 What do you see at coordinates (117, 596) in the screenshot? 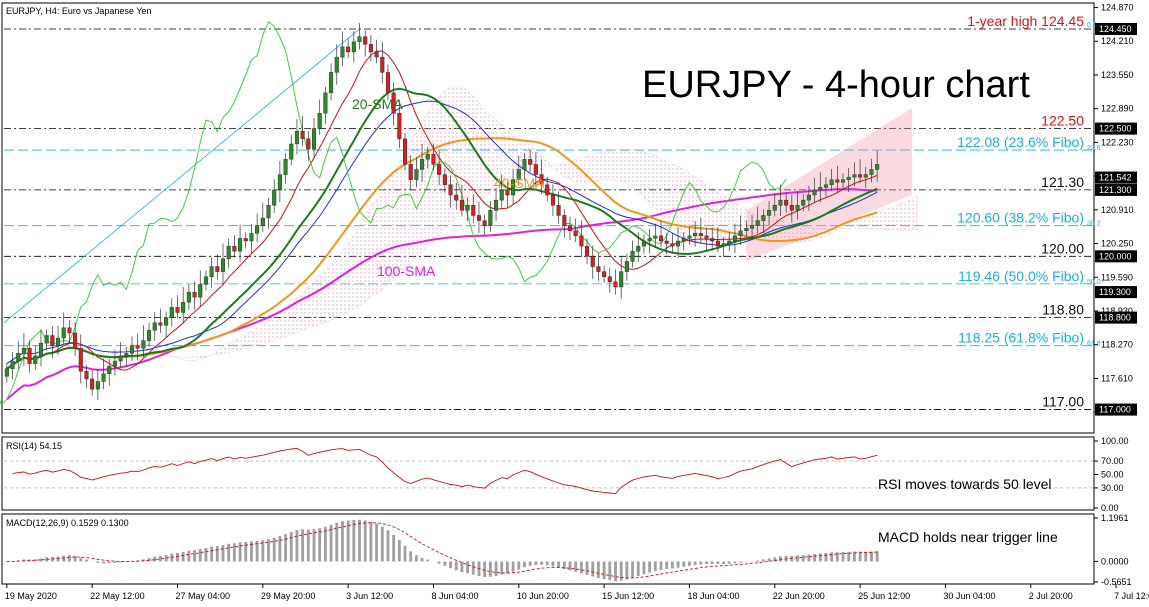
I see `time-tick-label: 22 May 12:00` at bounding box center [117, 596].